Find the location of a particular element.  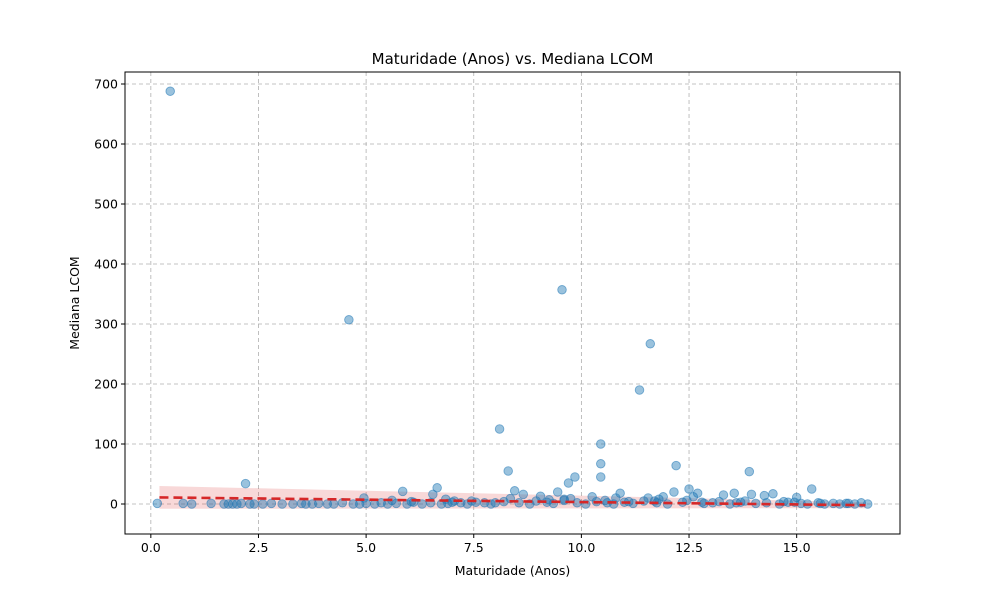

x-tick-label: 10.0 is located at coordinates (581, 547).